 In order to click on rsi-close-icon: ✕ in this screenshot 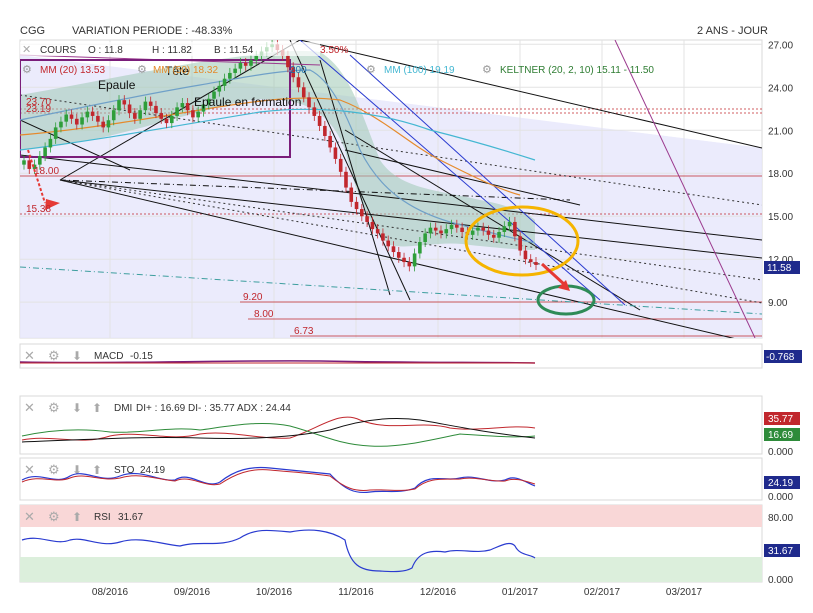, I will do `click(29, 516)`.